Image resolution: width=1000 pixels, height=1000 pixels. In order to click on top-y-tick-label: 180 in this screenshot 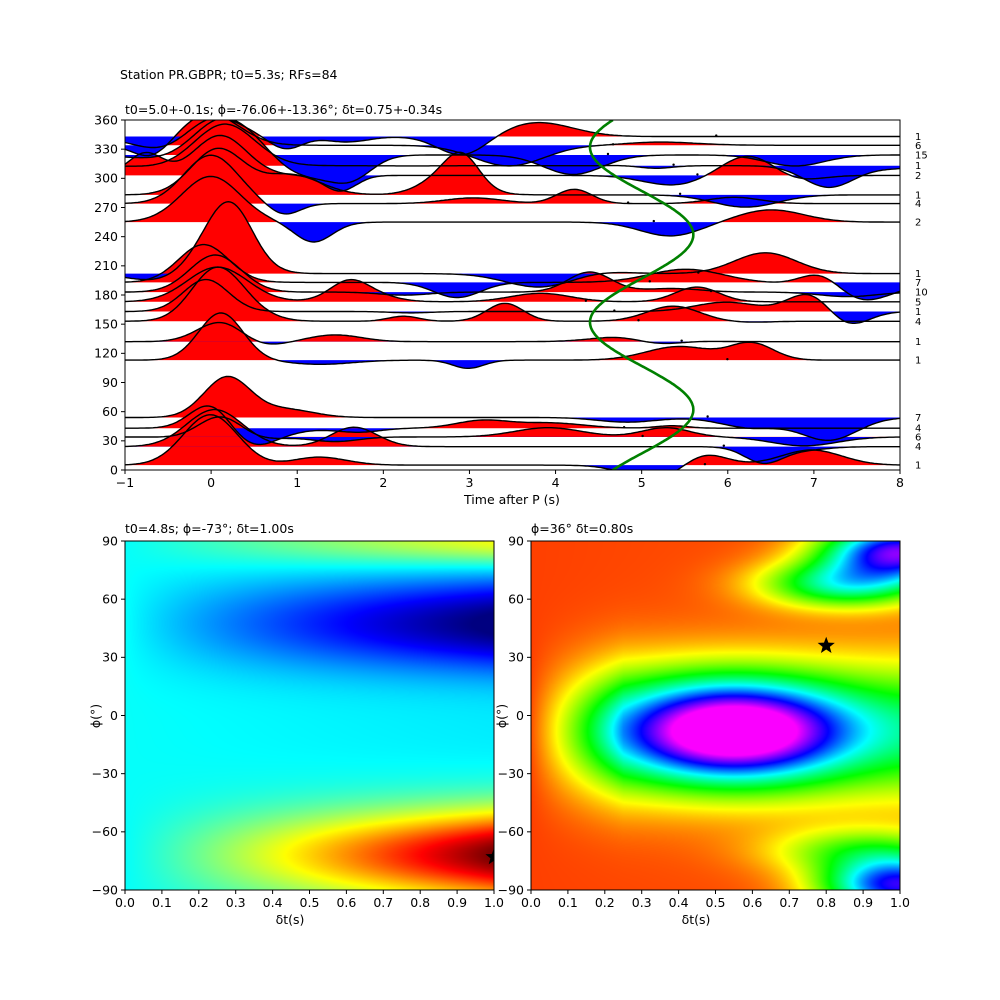, I will do `click(106, 294)`.